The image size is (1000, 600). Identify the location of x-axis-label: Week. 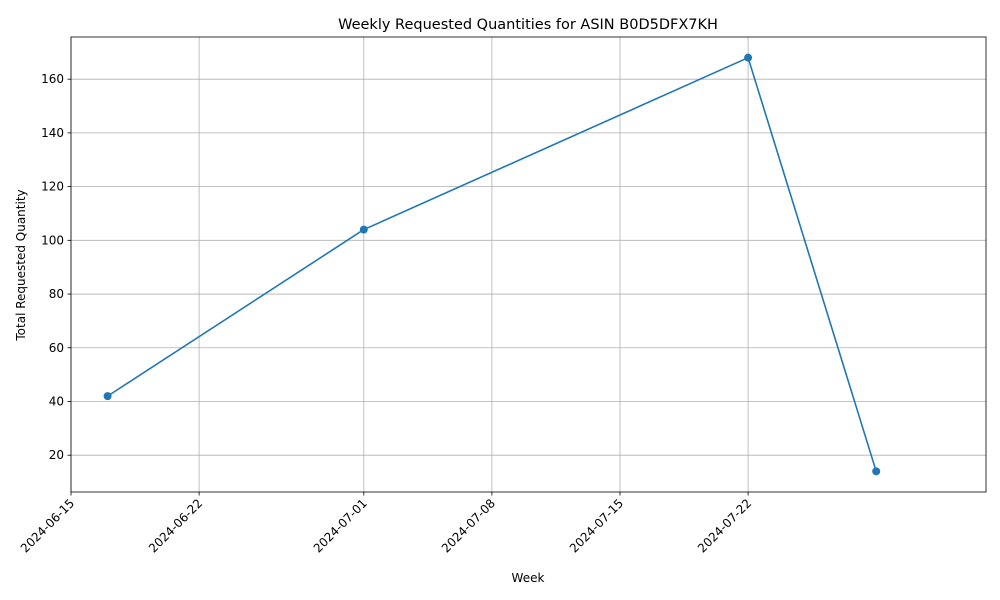
(528, 578).